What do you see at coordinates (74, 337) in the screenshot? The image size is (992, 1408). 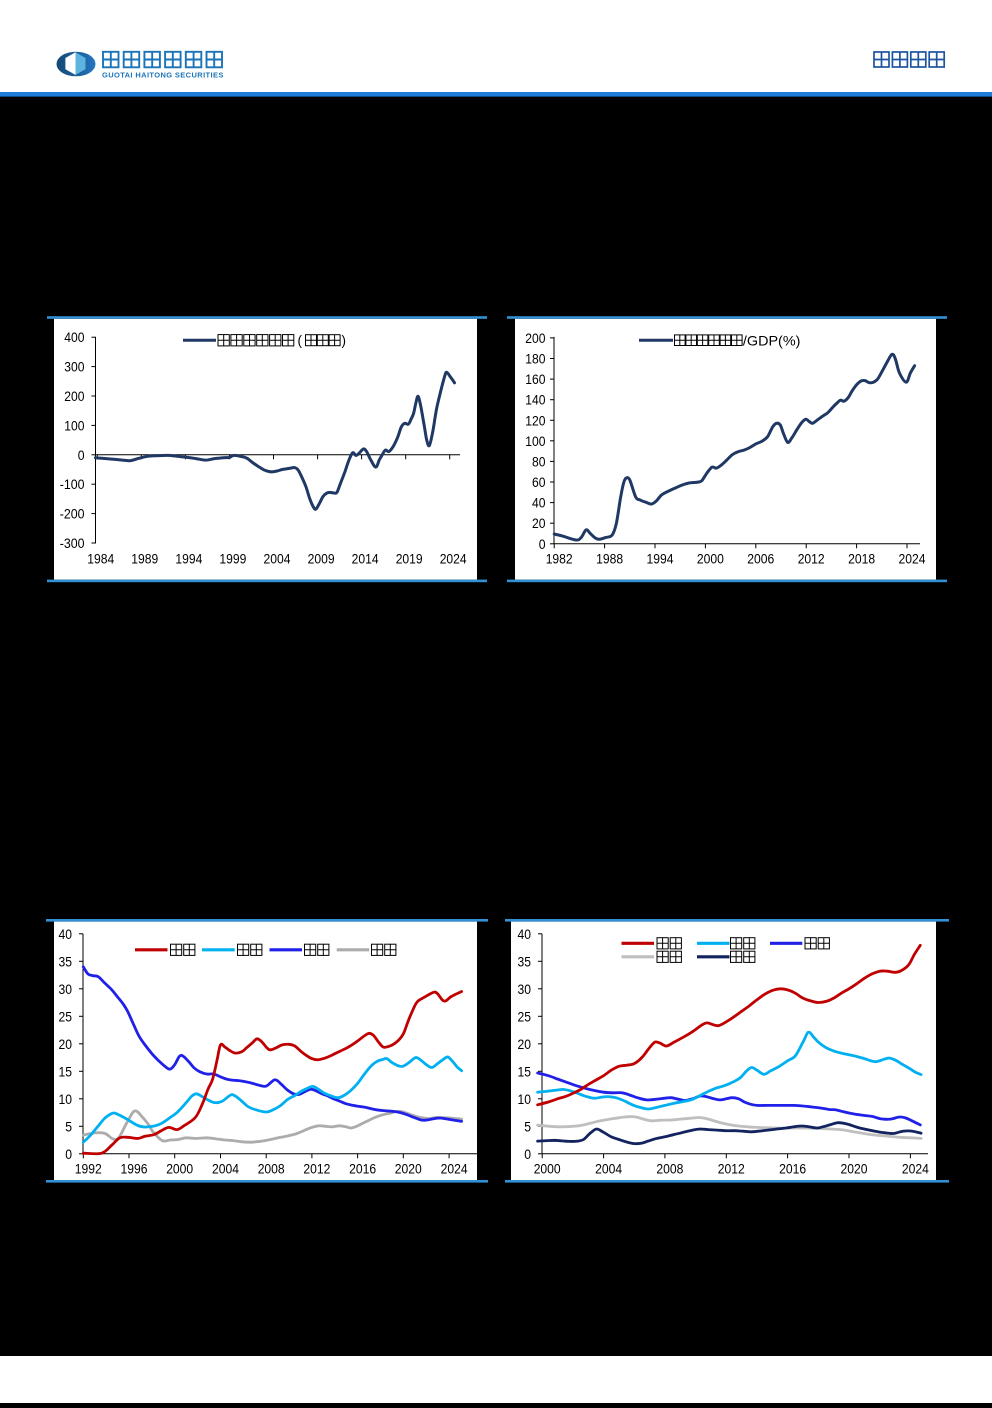 I see `svg-text: 400` at bounding box center [74, 337].